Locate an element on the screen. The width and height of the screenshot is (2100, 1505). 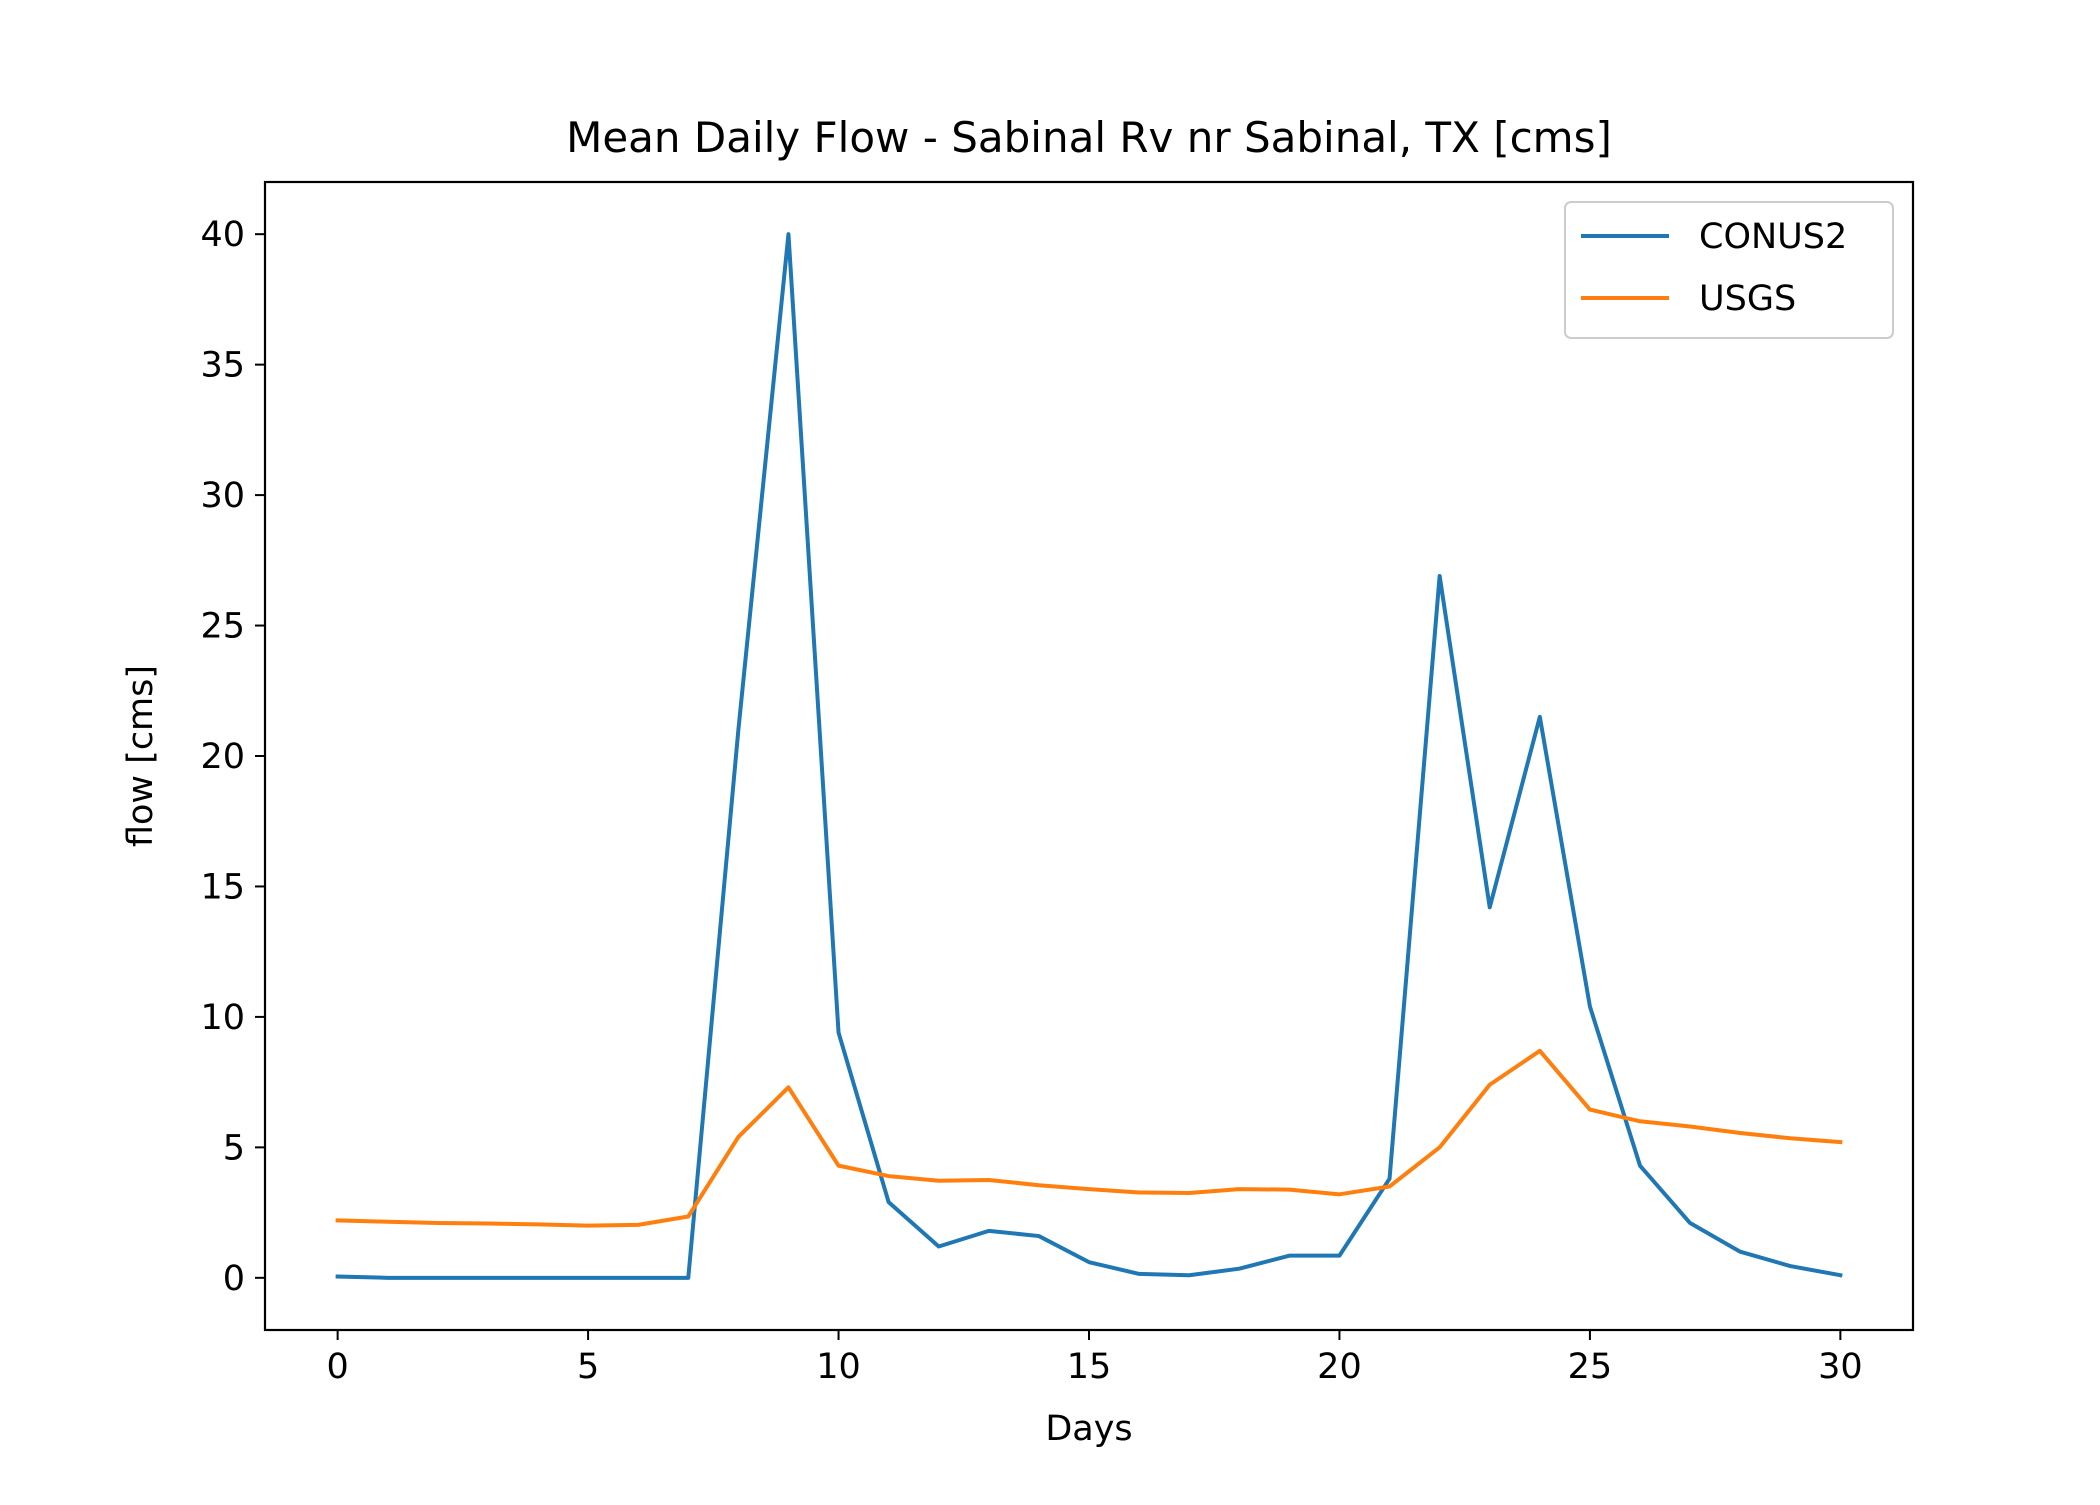
y-tick-label: 10 is located at coordinates (222, 1018).